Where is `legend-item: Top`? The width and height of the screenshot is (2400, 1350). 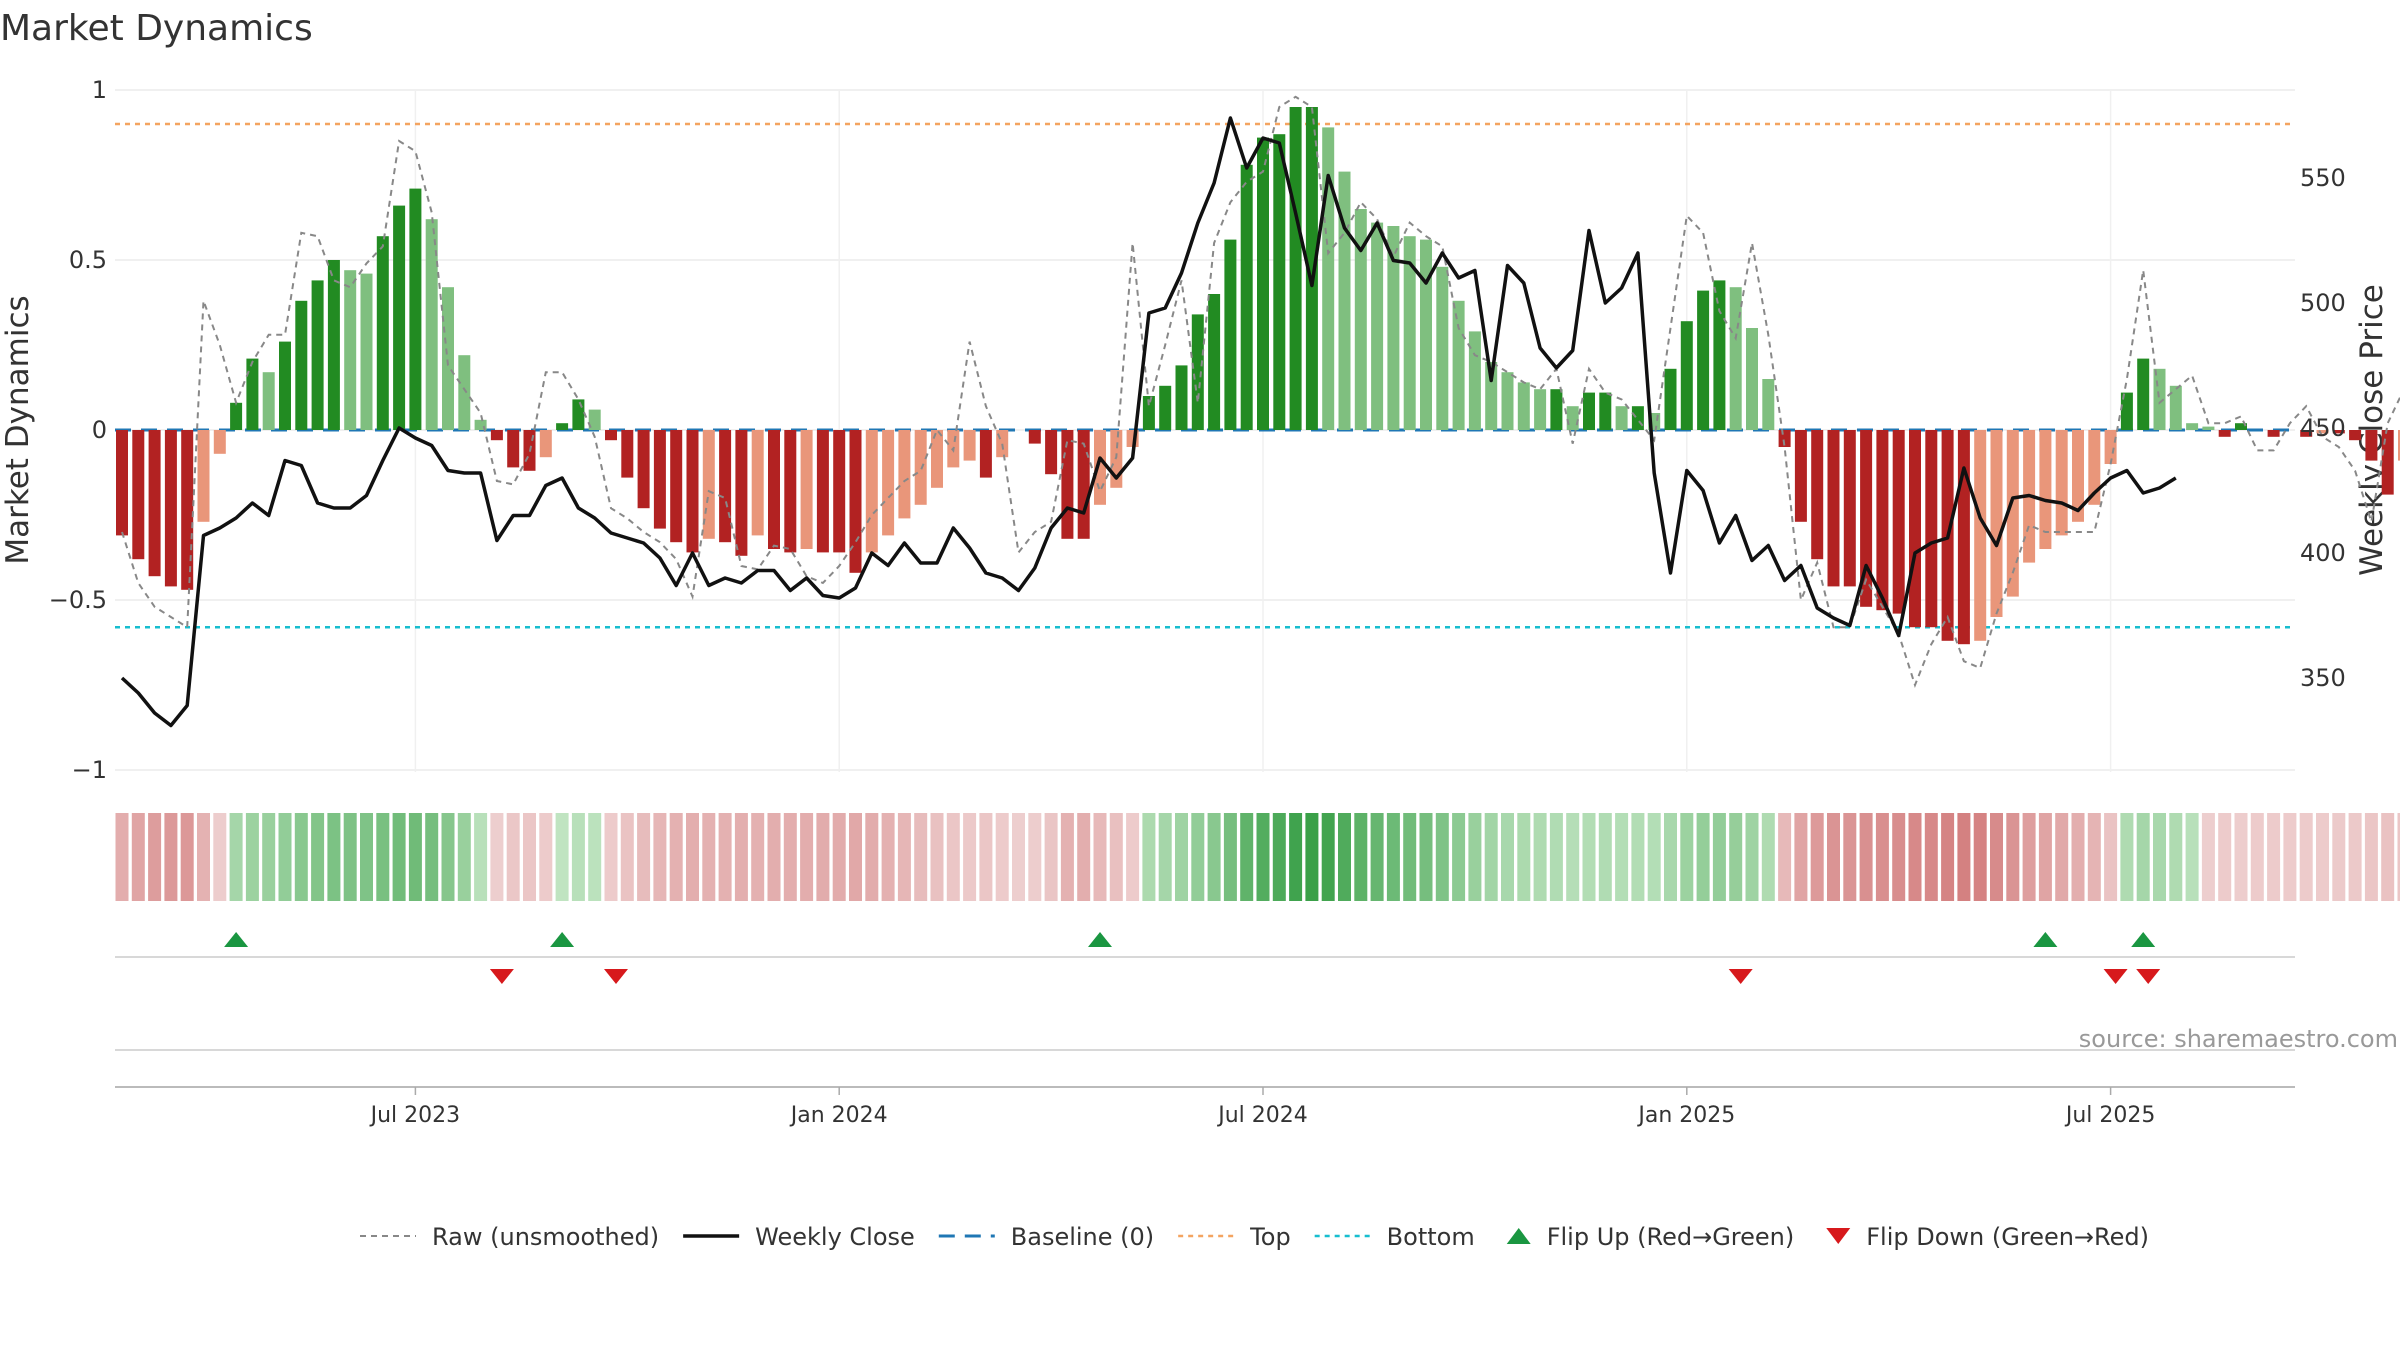
legend-item: Top is located at coordinates (1234, 1237).